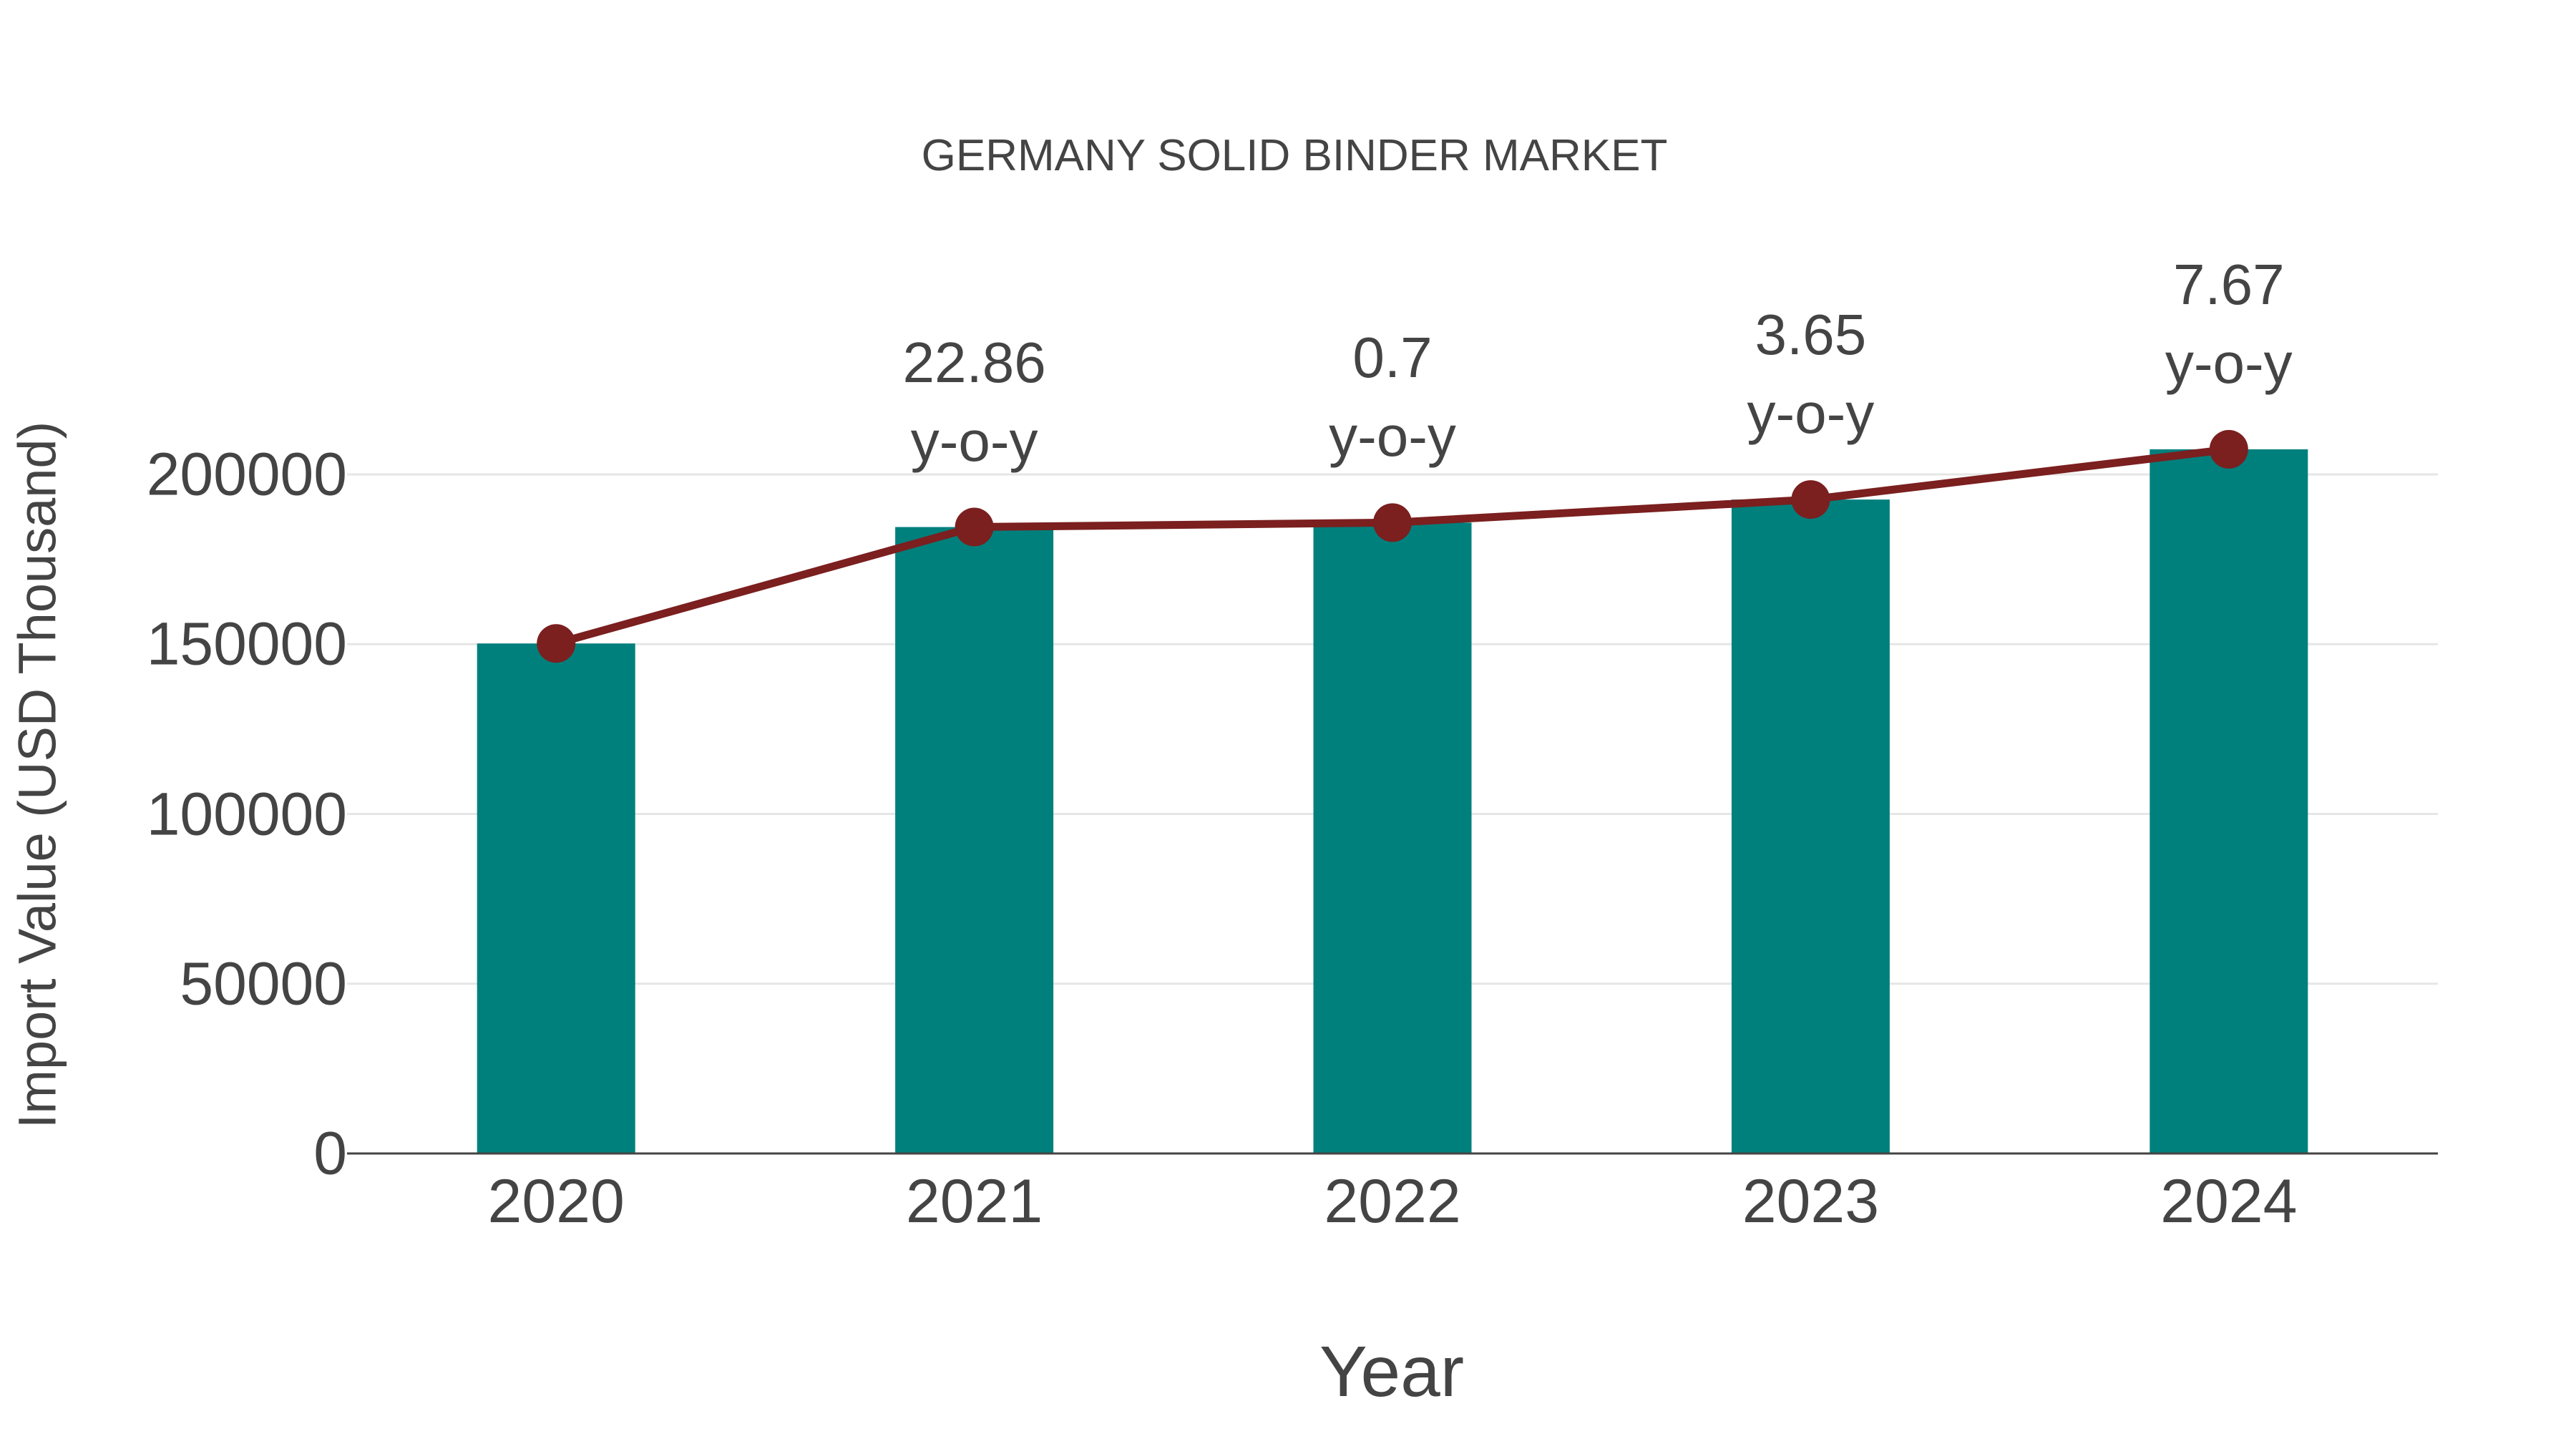  Describe the element at coordinates (1811, 374) in the screenshot. I see `yoy-annotation: 3.65 y-o-y` at that location.